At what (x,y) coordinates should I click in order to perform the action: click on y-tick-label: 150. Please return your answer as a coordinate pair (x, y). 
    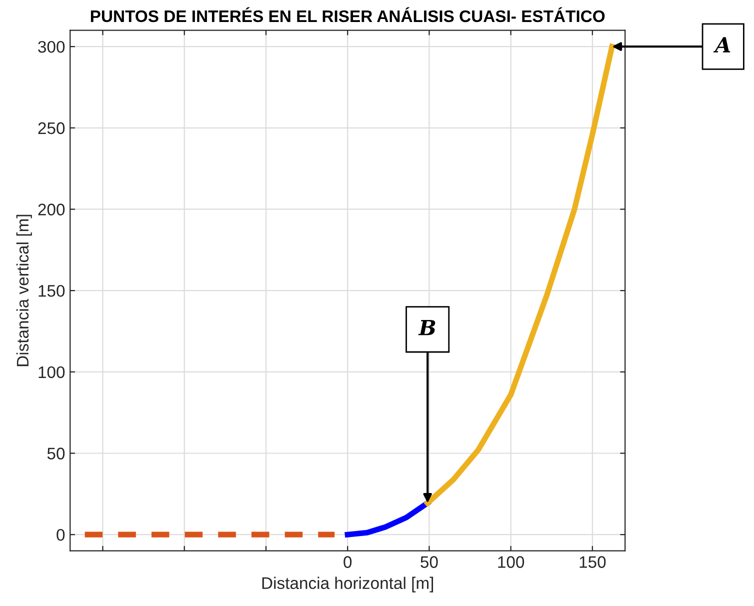
    Looking at the image, I should click on (51, 290).